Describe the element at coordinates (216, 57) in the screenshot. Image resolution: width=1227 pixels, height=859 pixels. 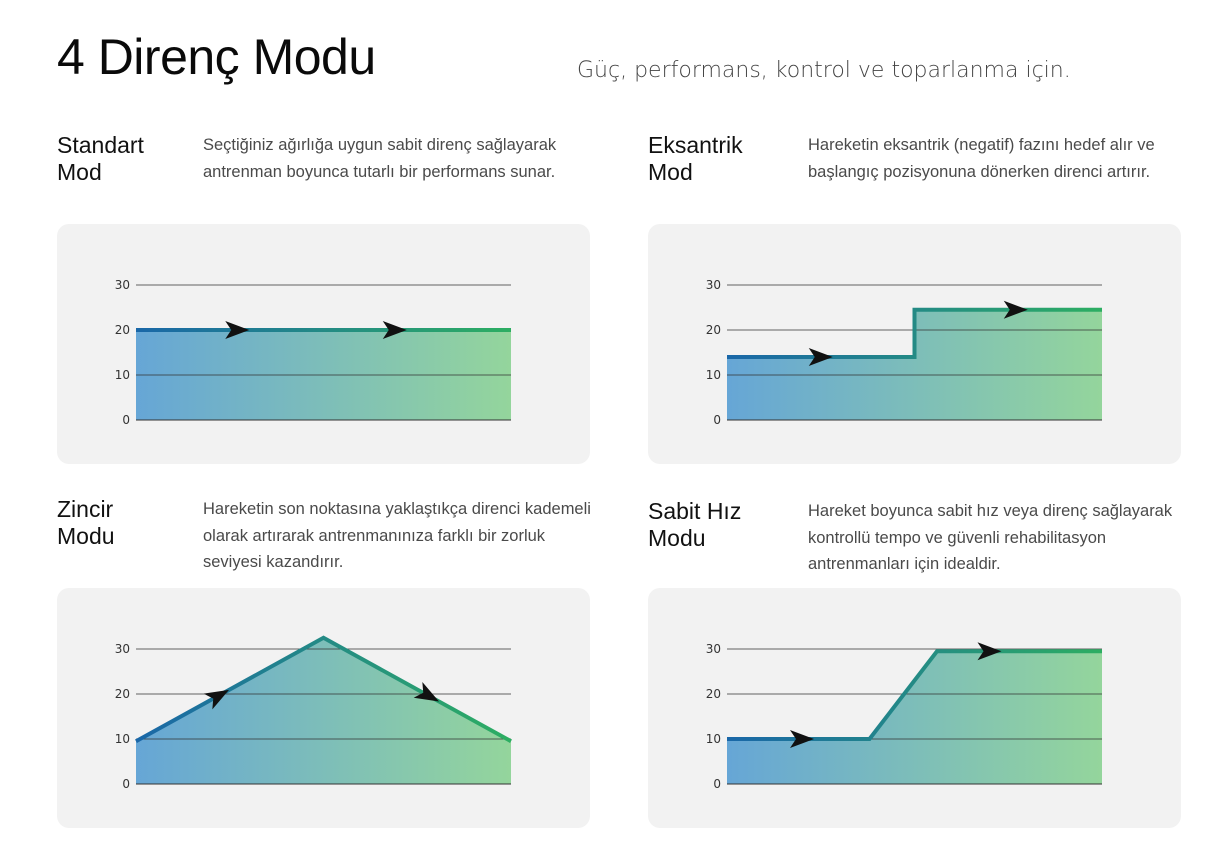
I see `page-title: 4 Direnç Modu` at that location.